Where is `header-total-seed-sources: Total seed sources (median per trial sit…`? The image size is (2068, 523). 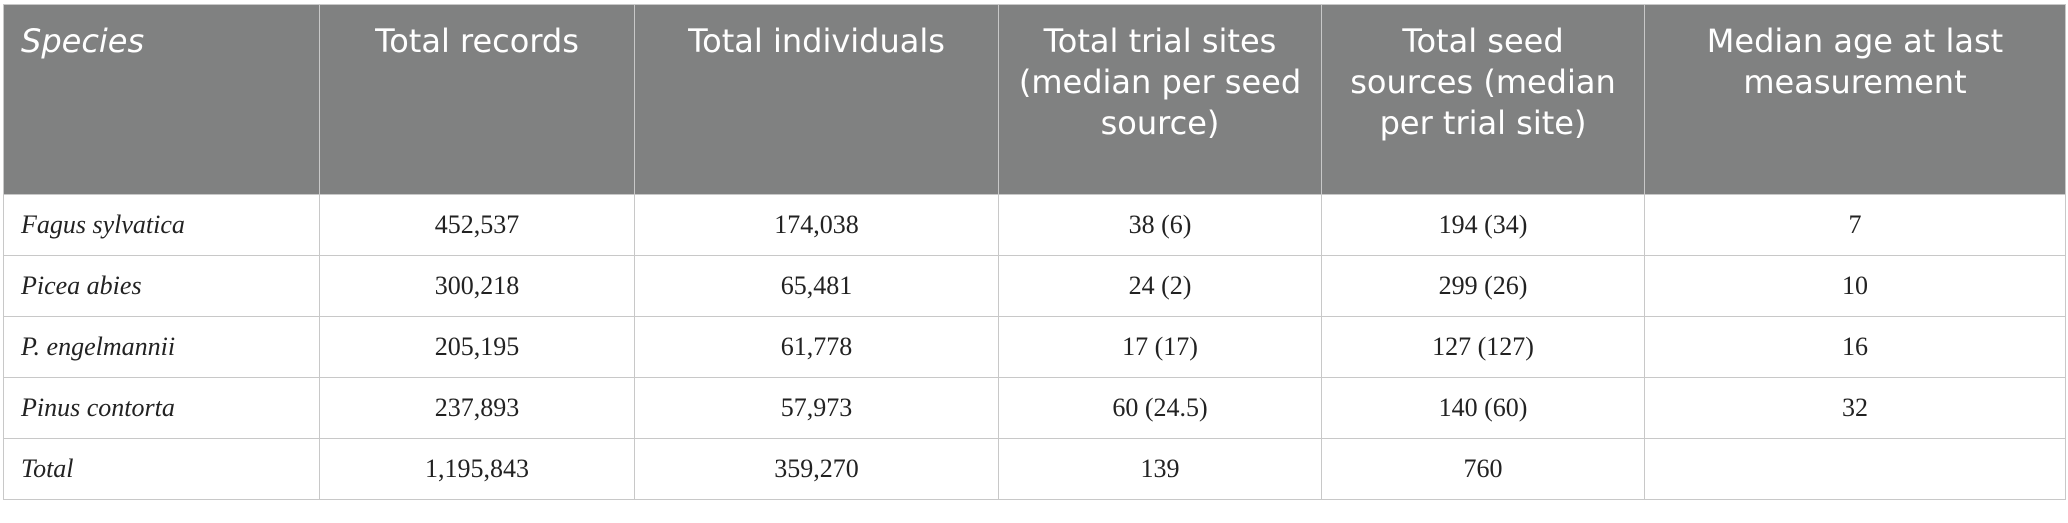 header-total-seed-sources: Total seed sources (median per trial sit… is located at coordinates (1483, 99).